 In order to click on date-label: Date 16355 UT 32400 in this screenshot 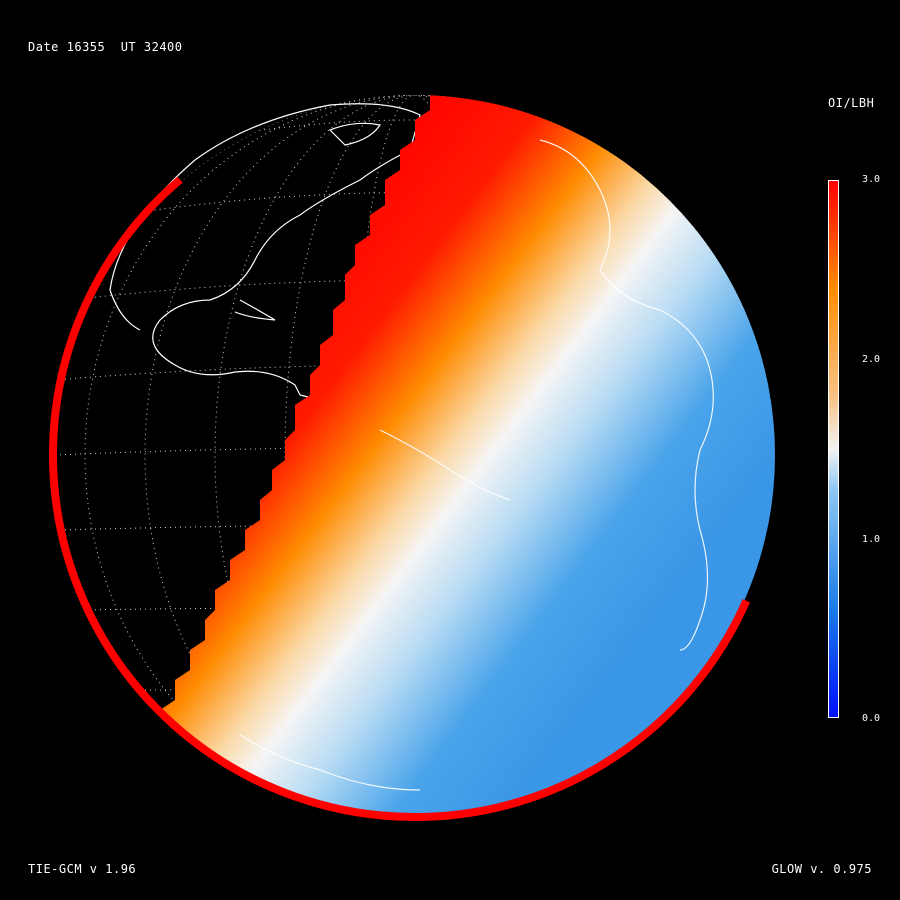, I will do `click(105, 47)`.